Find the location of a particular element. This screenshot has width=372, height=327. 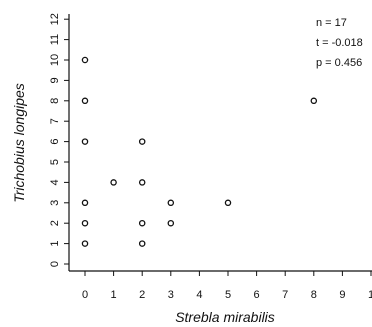

x-tick-label: 2 is located at coordinates (142, 295).